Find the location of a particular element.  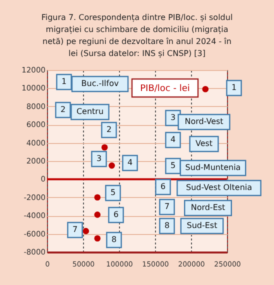

annotation: 1 is located at coordinates (64, 81).